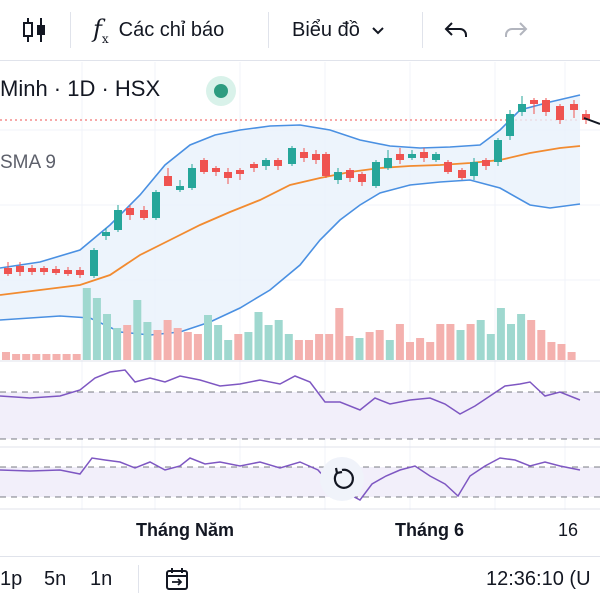 The image size is (600, 601). I want to click on range-1p-label: 1p, so click(11, 578).